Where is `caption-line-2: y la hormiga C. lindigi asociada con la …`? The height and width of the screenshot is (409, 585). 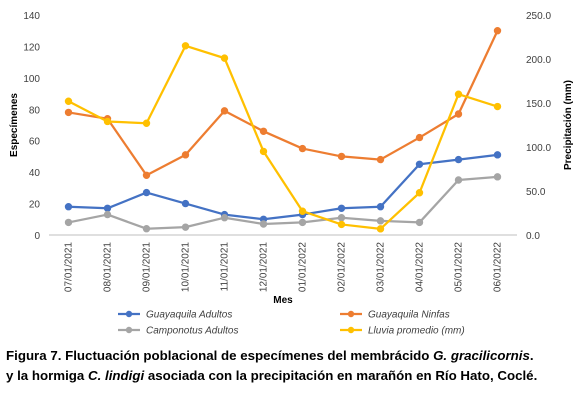
caption-line-2: y la hormiga C. lindigi asociada con la … is located at coordinates (293, 376).